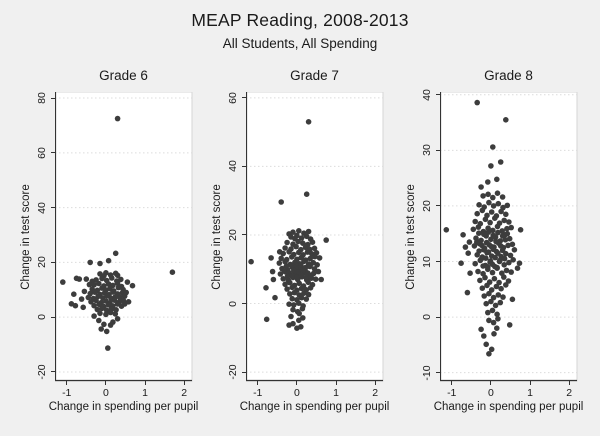  Describe the element at coordinates (145, 393) in the screenshot. I see `x-tick-label: 1` at that location.